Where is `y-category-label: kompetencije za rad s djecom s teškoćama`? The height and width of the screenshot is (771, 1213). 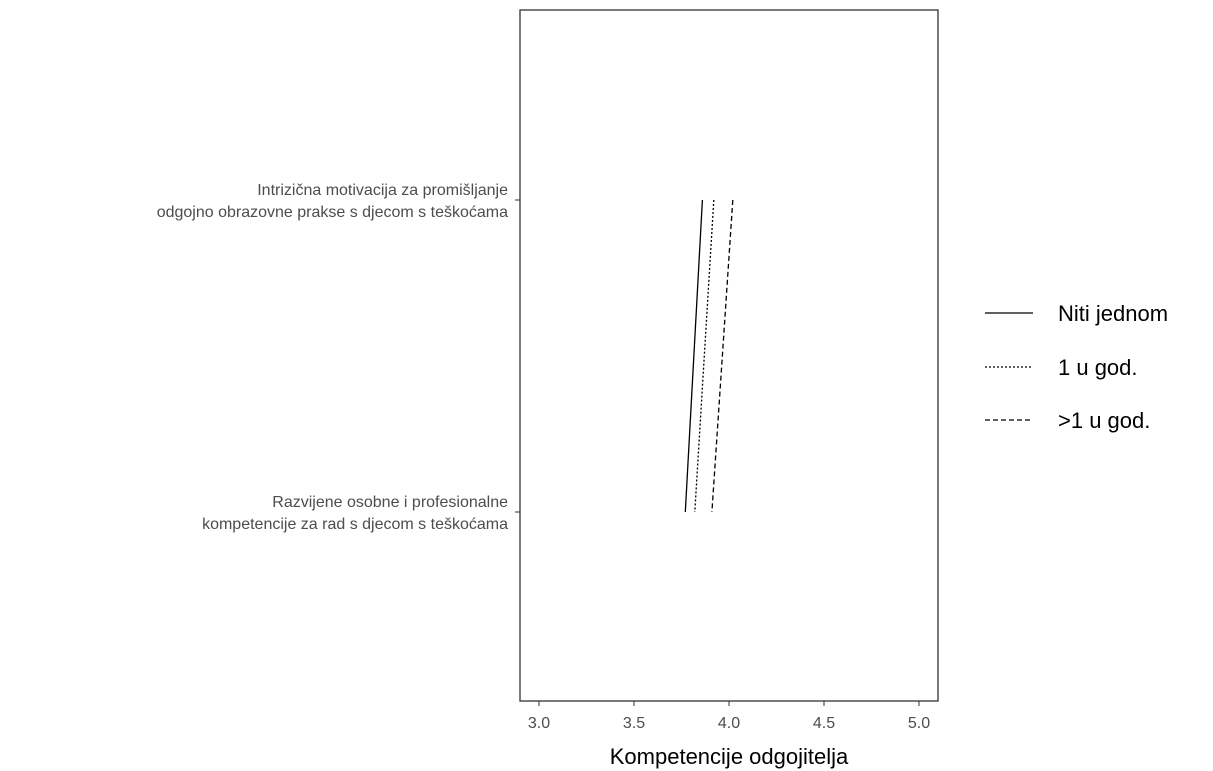
y-category-label: kompetencije za rad s djecom s teškoćama is located at coordinates (355, 524).